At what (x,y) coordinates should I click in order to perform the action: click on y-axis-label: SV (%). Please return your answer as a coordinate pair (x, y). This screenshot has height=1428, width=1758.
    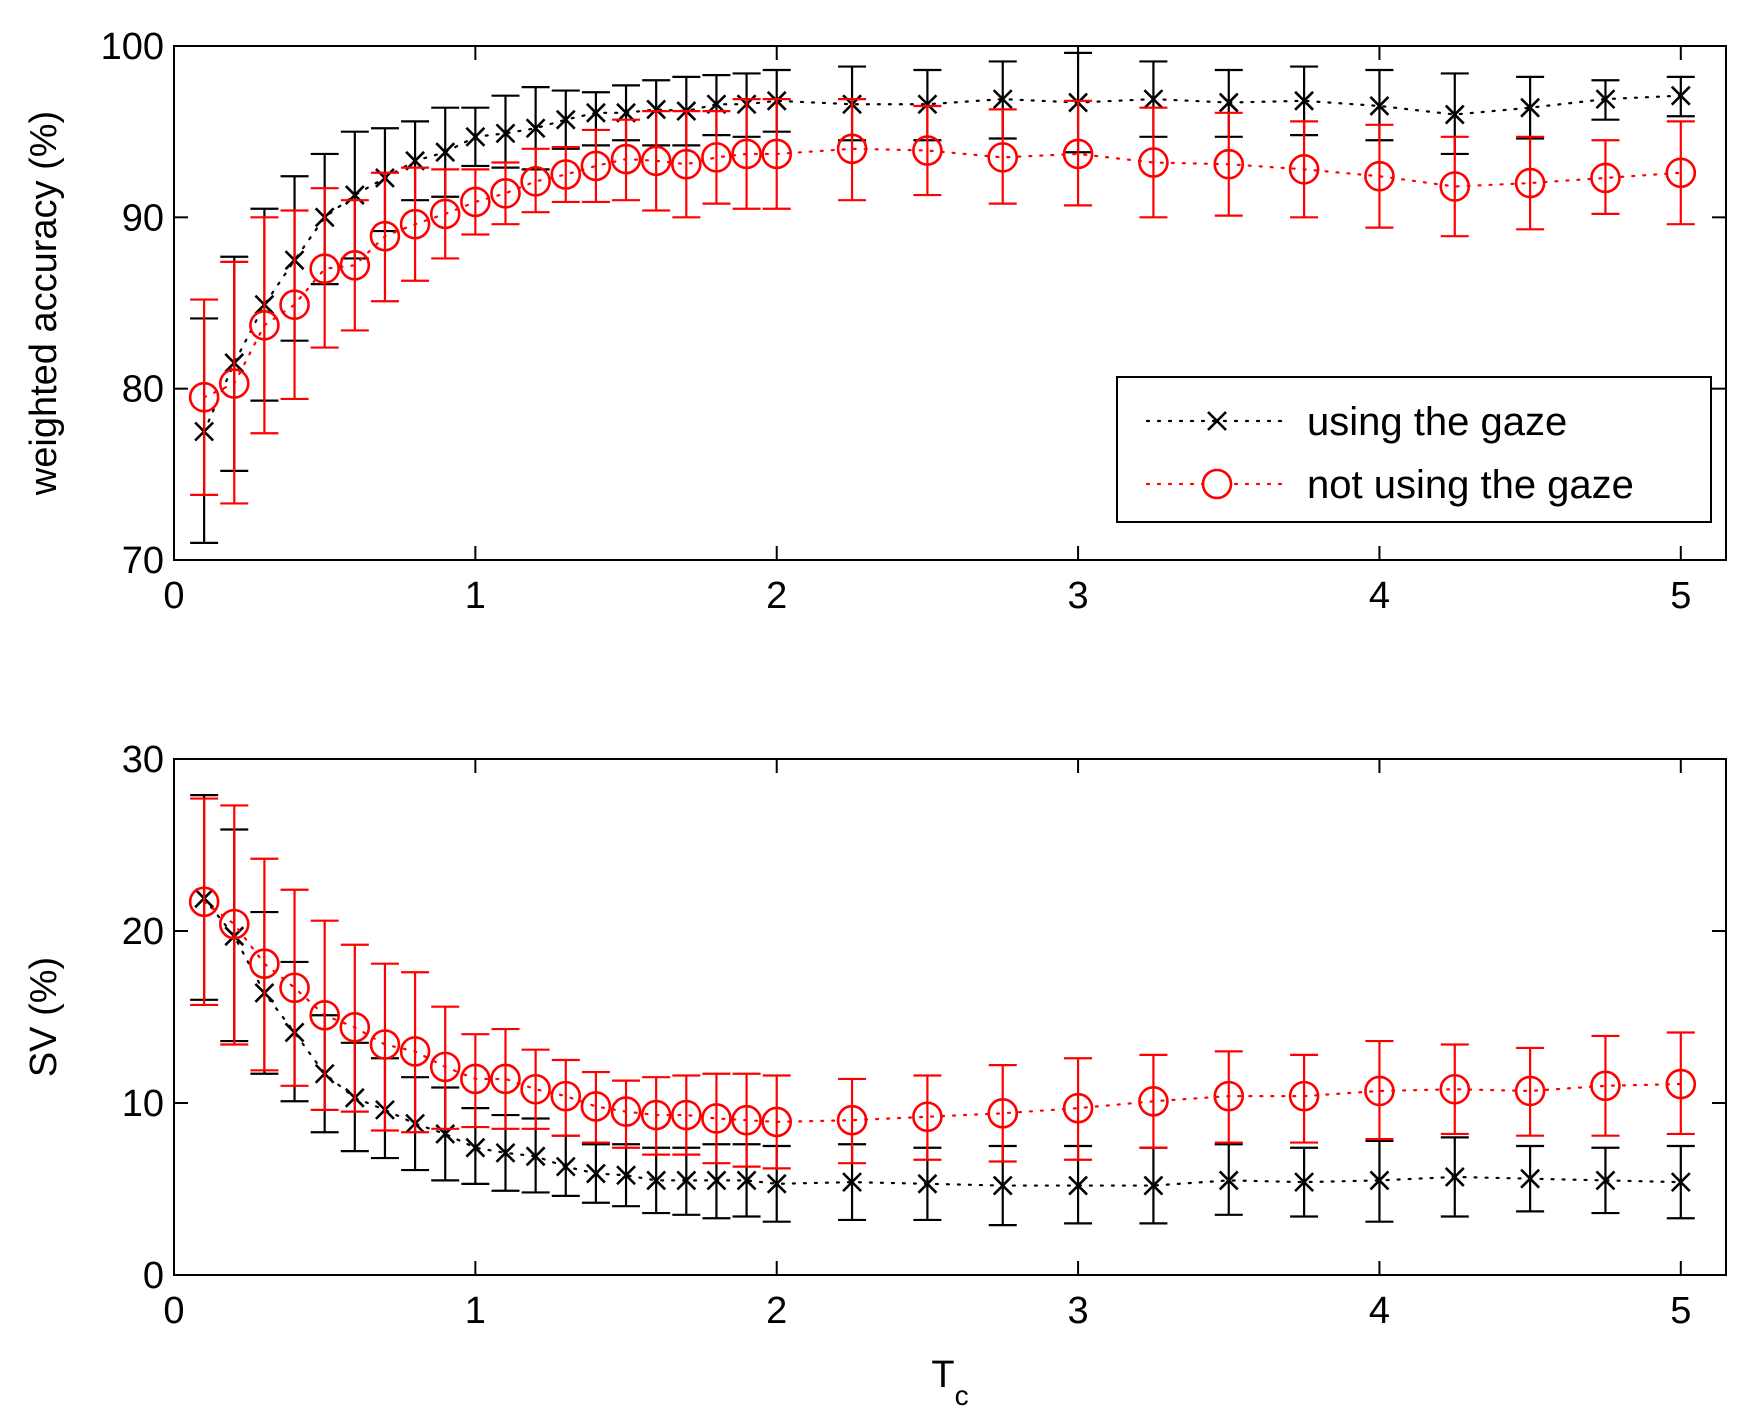
    Looking at the image, I should click on (44, 1017).